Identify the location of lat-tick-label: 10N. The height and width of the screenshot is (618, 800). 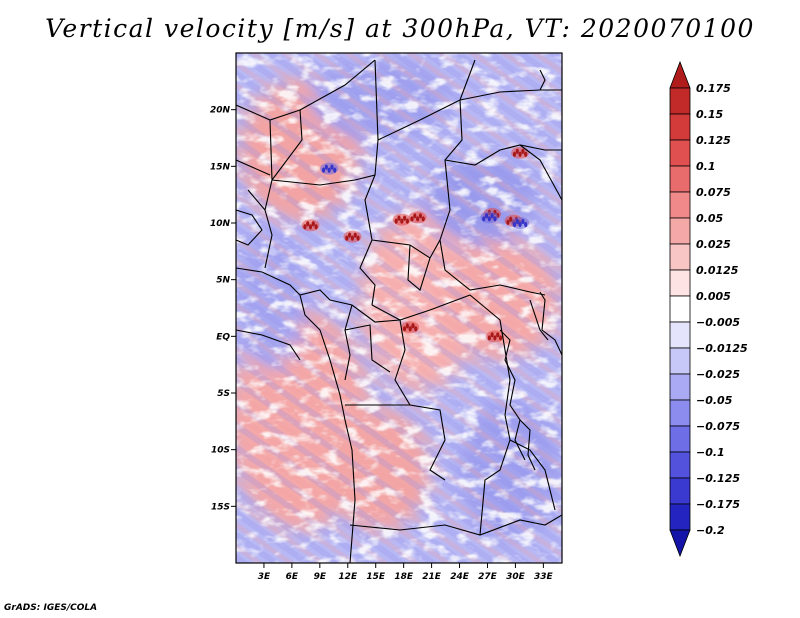
(220, 224).